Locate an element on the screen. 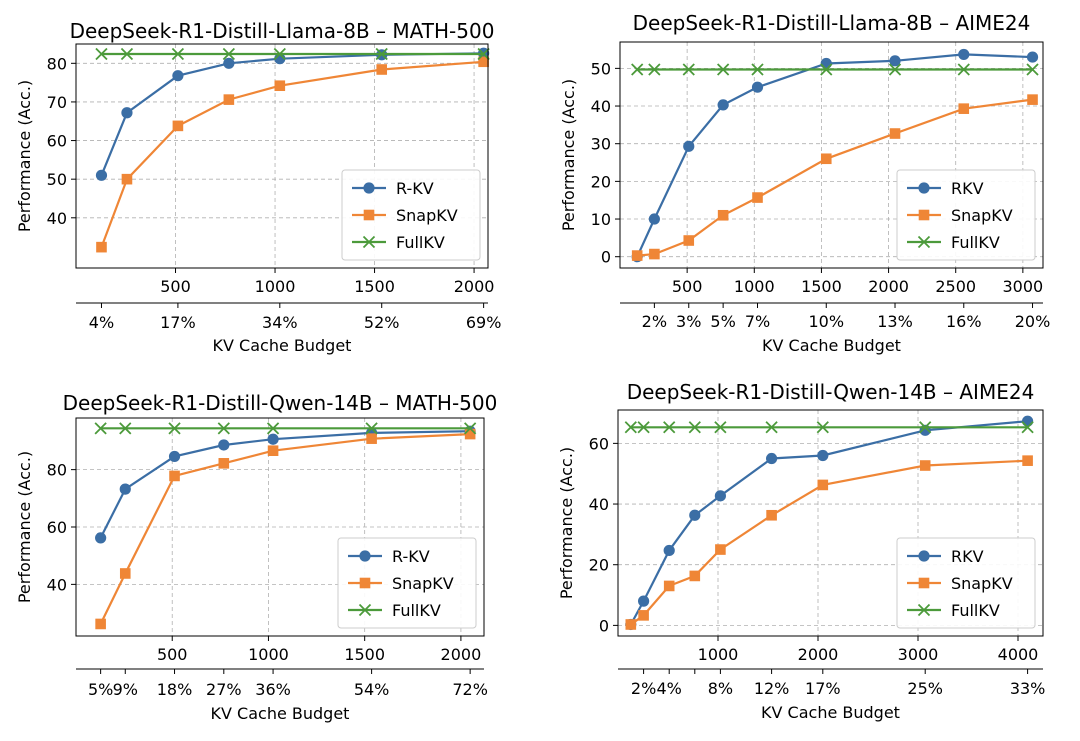 This screenshot has height=741, width=1080. y-tick-label: 0 is located at coordinates (606, 257).